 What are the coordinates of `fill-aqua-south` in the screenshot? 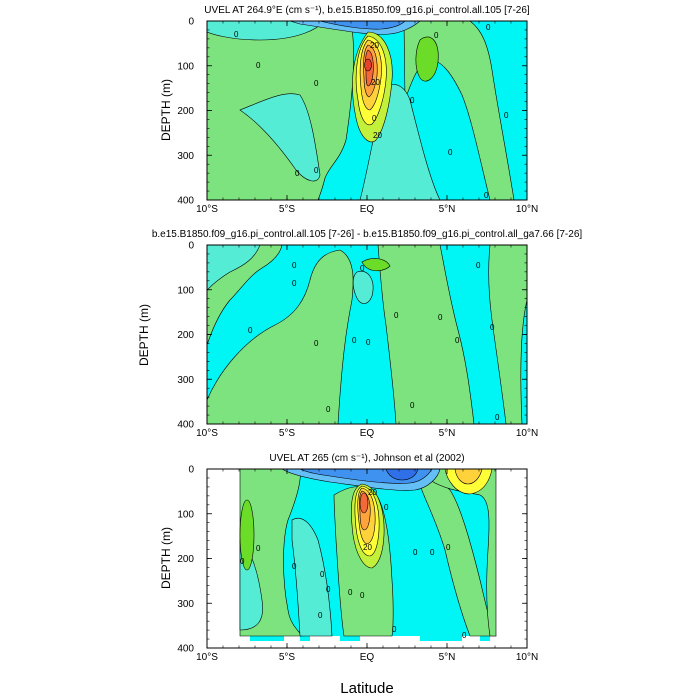 It's located at (234, 268).